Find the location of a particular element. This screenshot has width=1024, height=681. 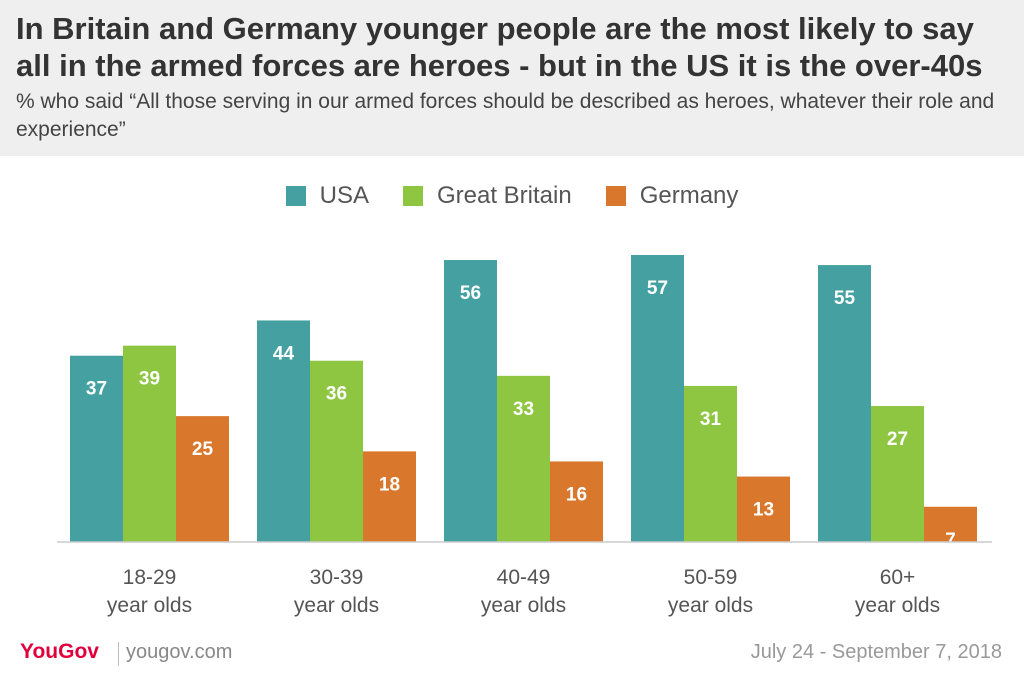

data-label-germany-60: 7 is located at coordinates (950, 540).